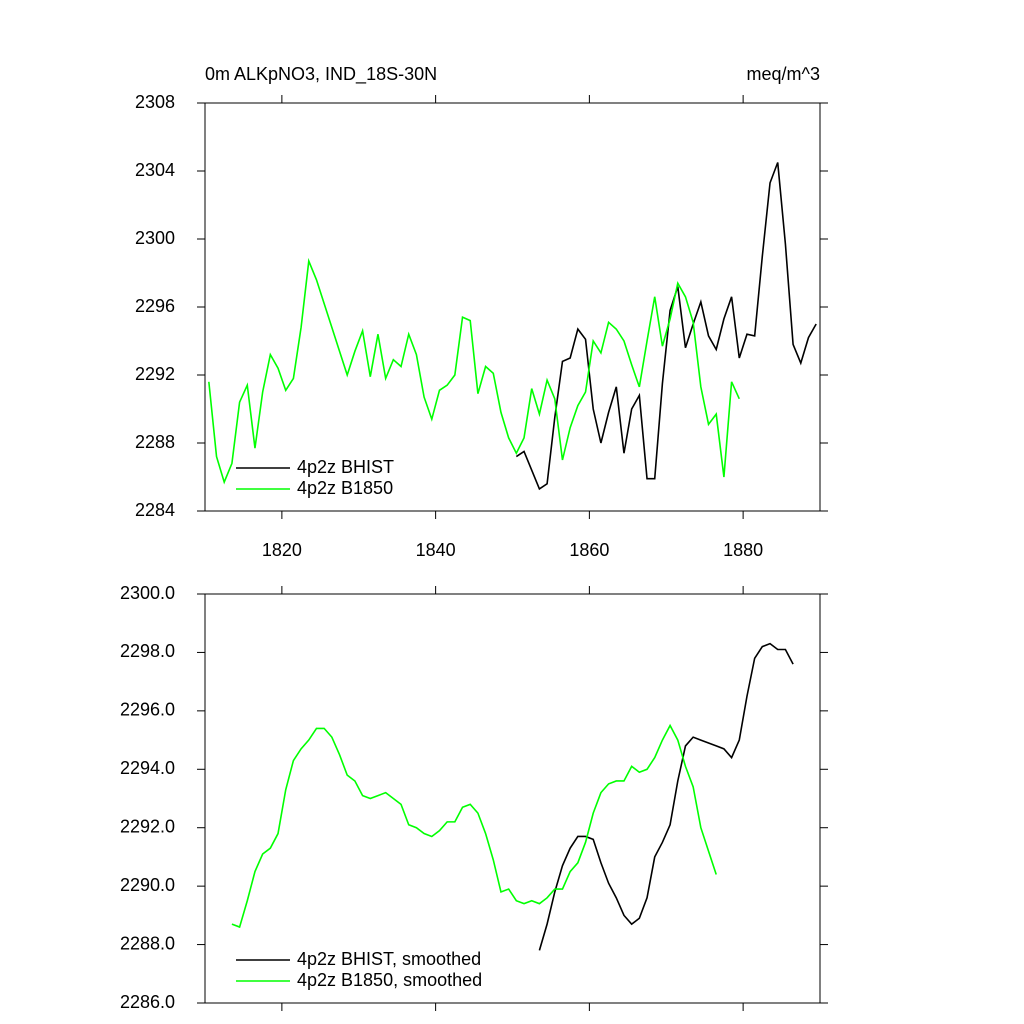 The image size is (1024, 1024). What do you see at coordinates (147, 593) in the screenshot?
I see `y-tick-label: 2300.0` at bounding box center [147, 593].